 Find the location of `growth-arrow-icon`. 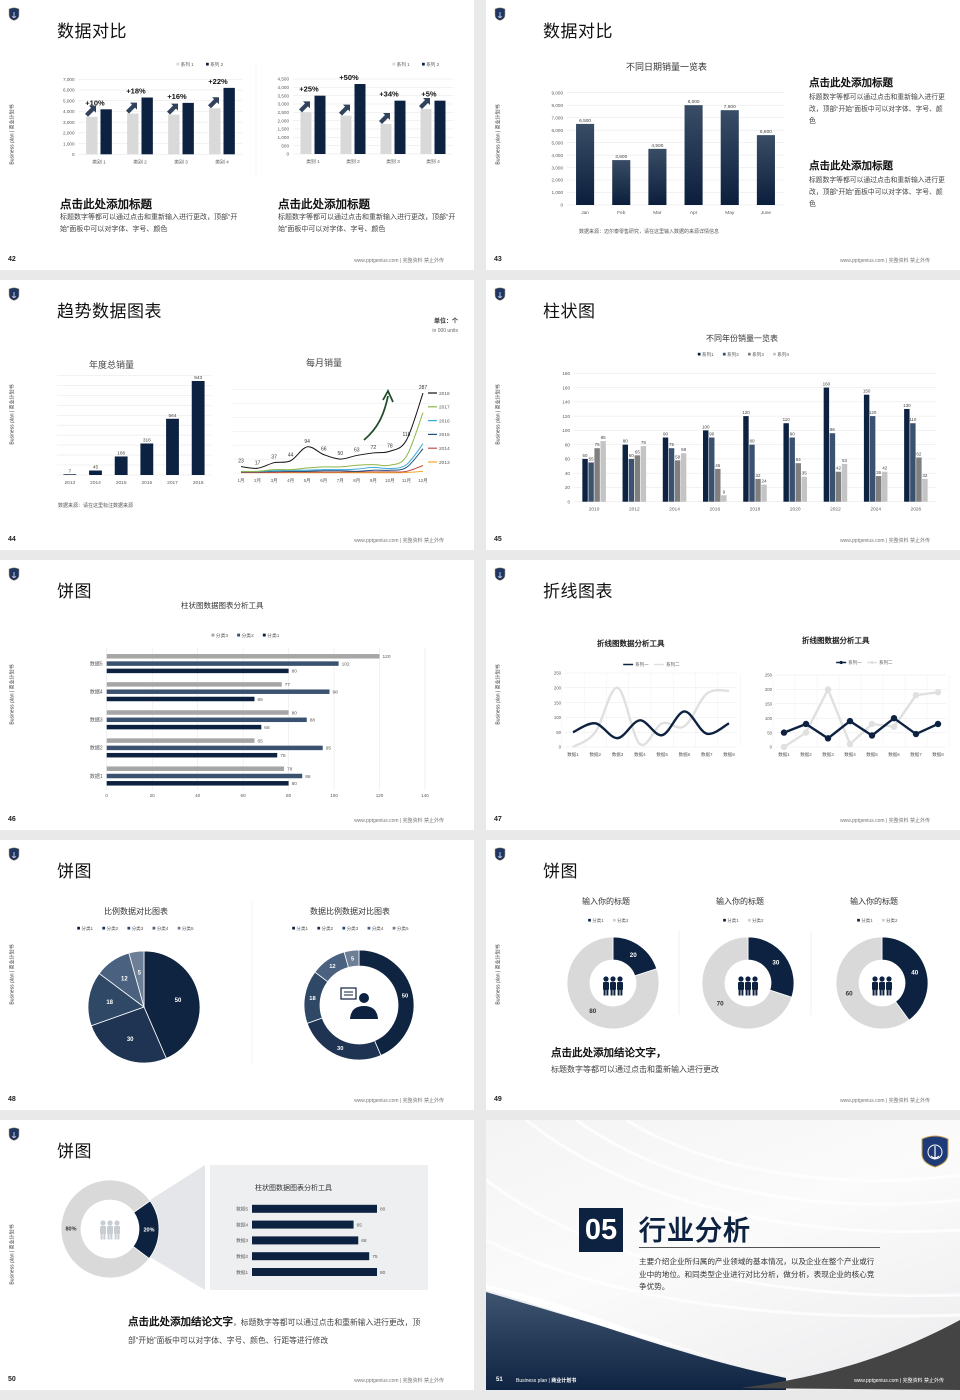

growth-arrow-icon is located at coordinates (424, 103).